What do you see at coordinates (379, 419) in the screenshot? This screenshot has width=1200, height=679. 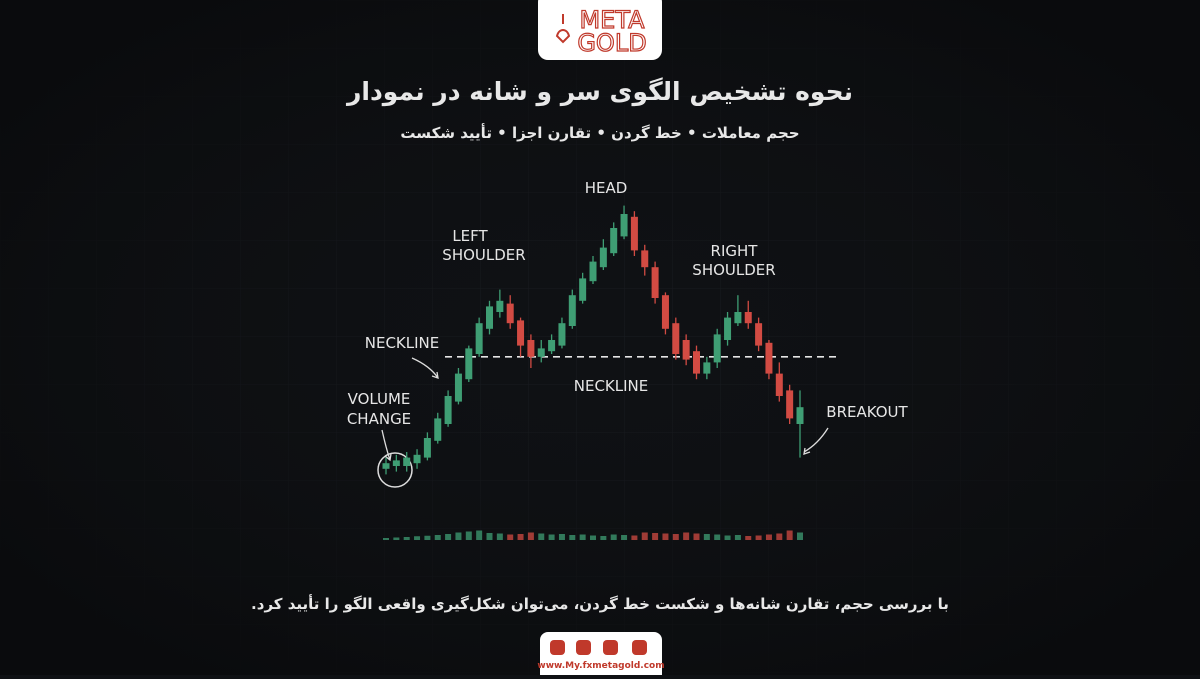 I see `volume-change-label: CHANGE` at bounding box center [379, 419].